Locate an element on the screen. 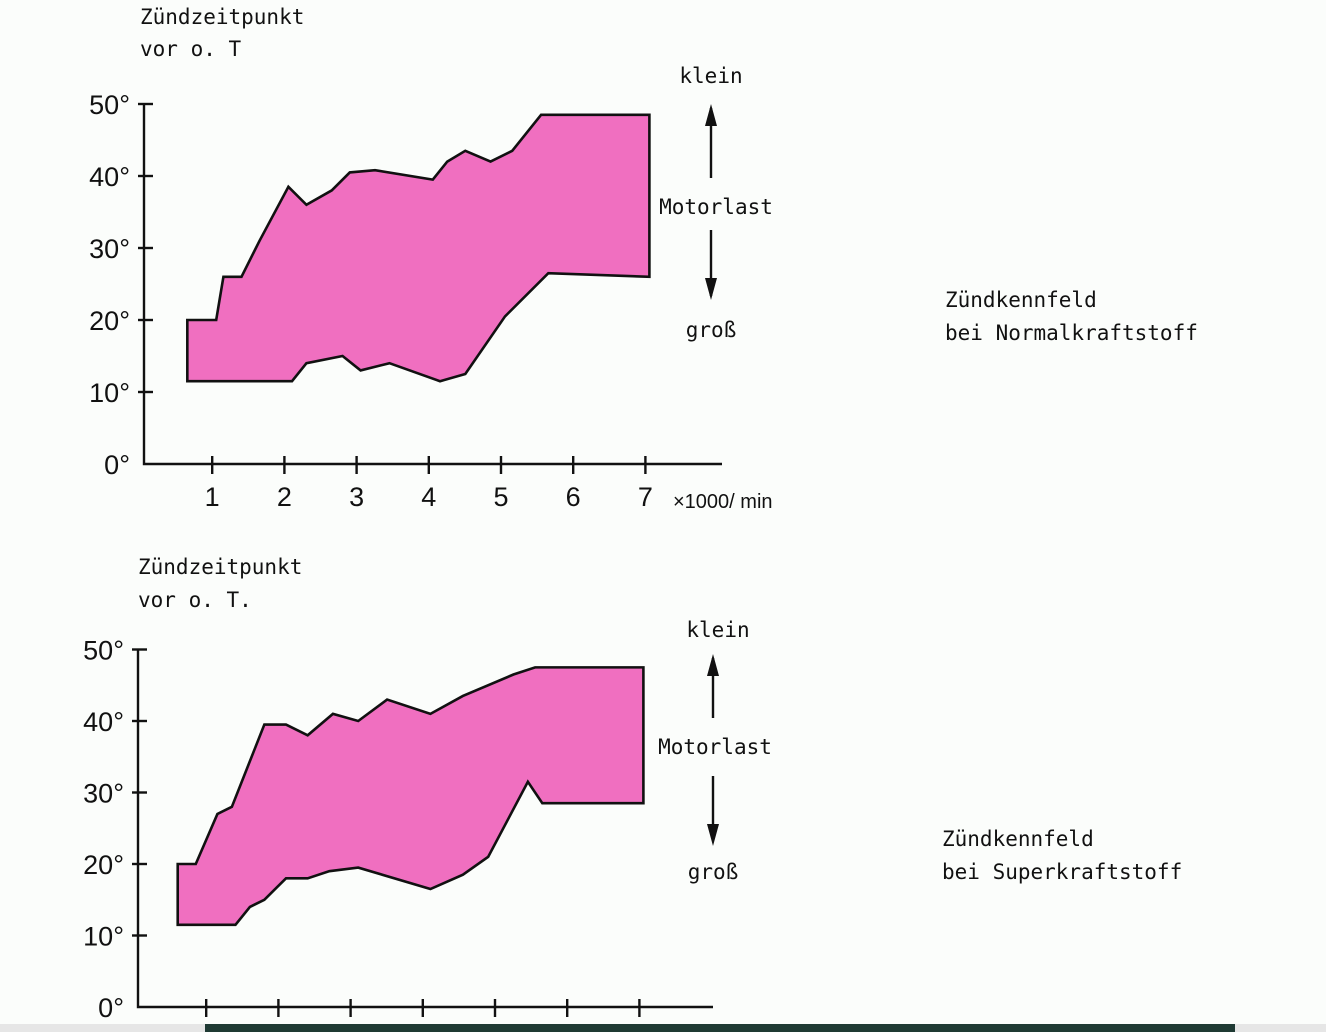 The image size is (1326, 1032). caption-line-2: bei Superkraftstoff is located at coordinates (1062, 872).